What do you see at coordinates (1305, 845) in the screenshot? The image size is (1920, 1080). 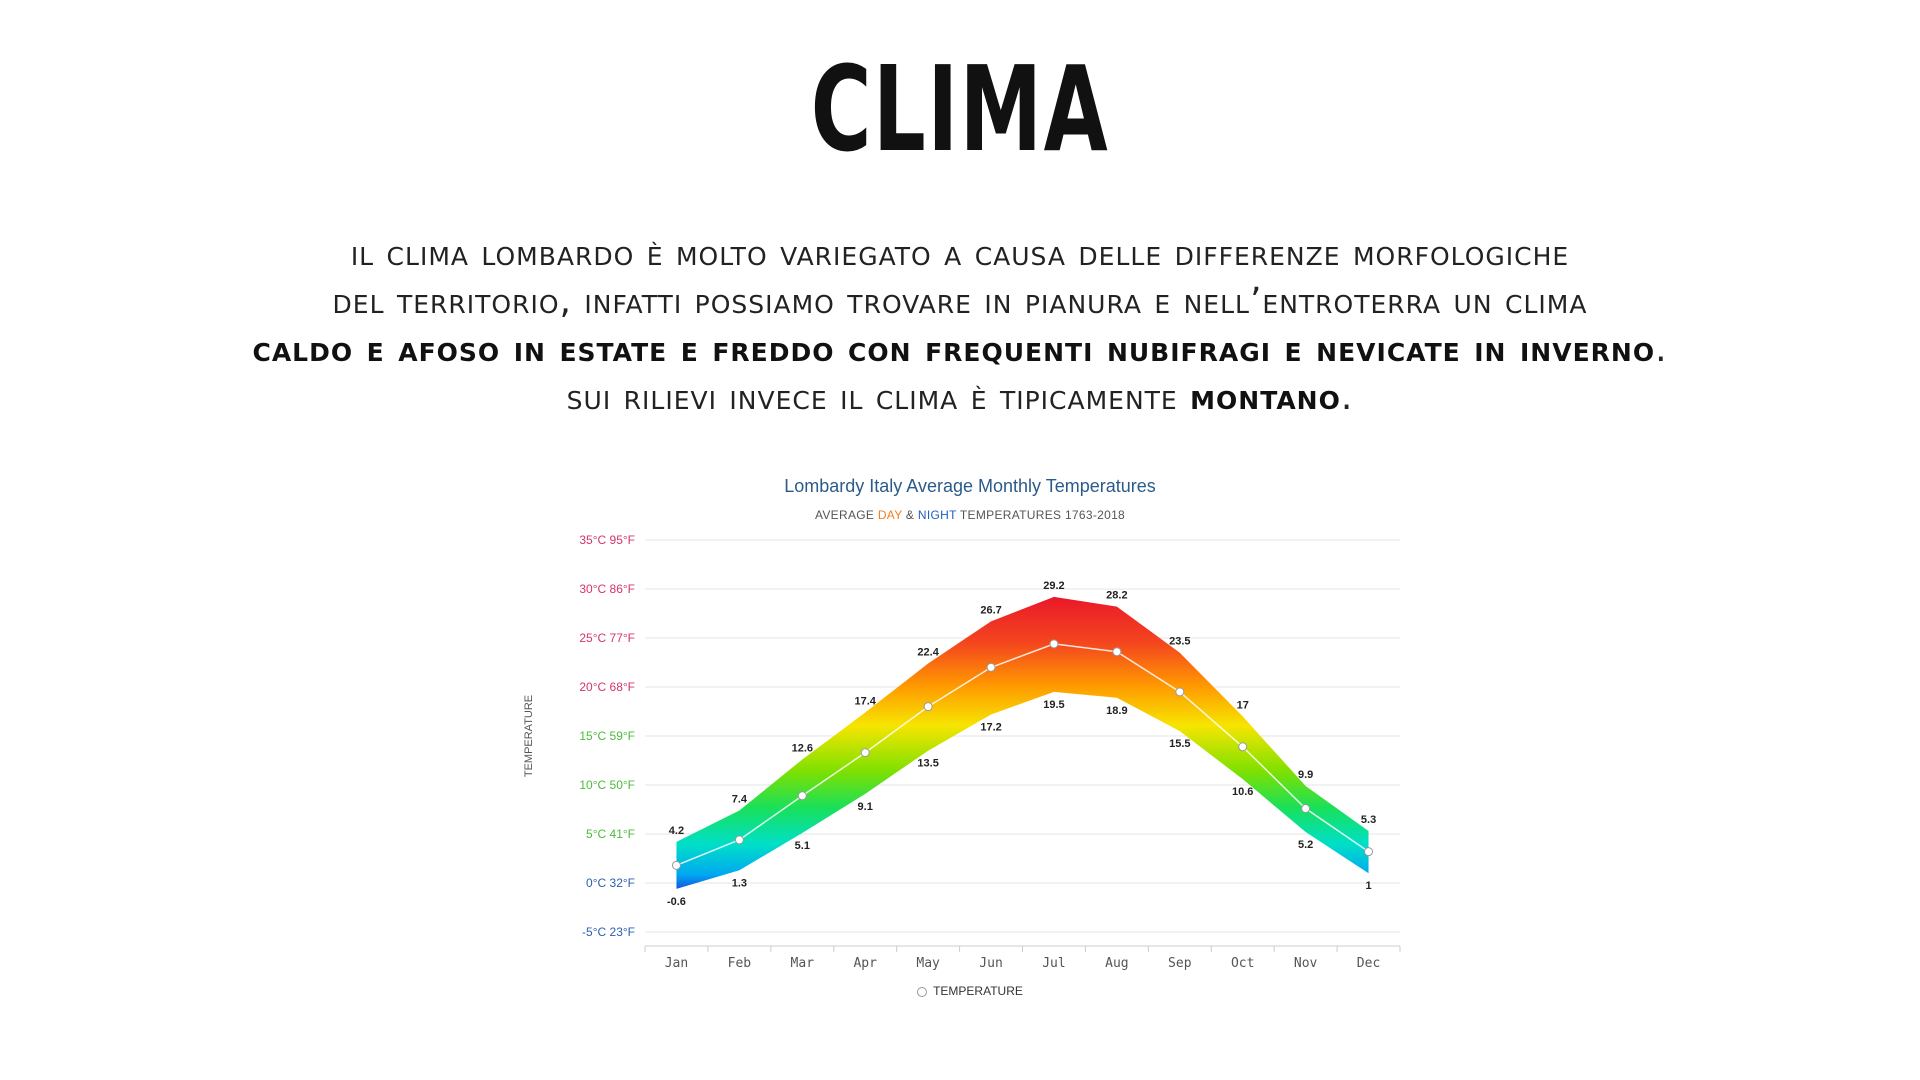 I see `low-temp-label: 5.2` at bounding box center [1305, 845].